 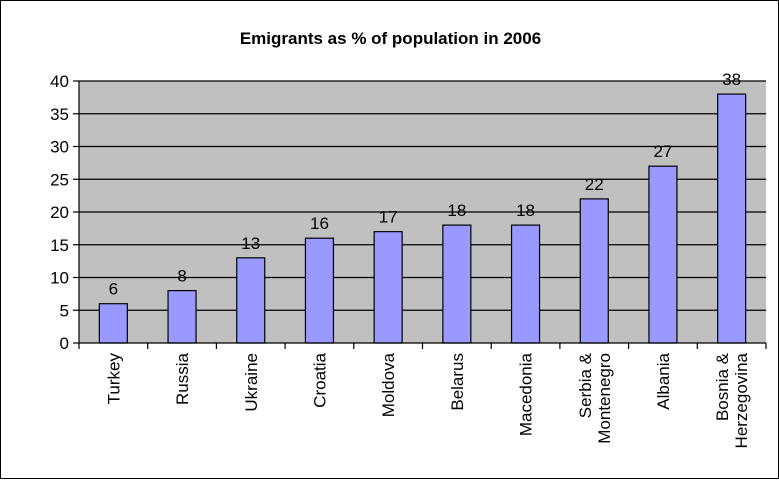 What do you see at coordinates (585, 385) in the screenshot?
I see `x-tick-label: Serbia &` at bounding box center [585, 385].